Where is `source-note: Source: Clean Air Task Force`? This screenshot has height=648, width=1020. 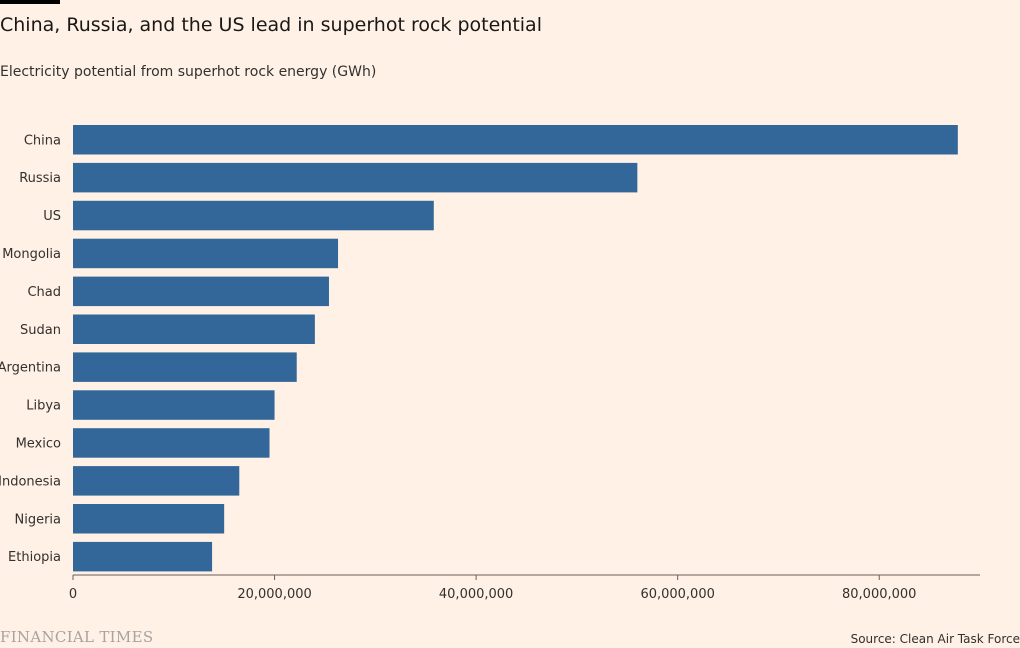 source-note: Source: Clean Air Task Force is located at coordinates (935, 639).